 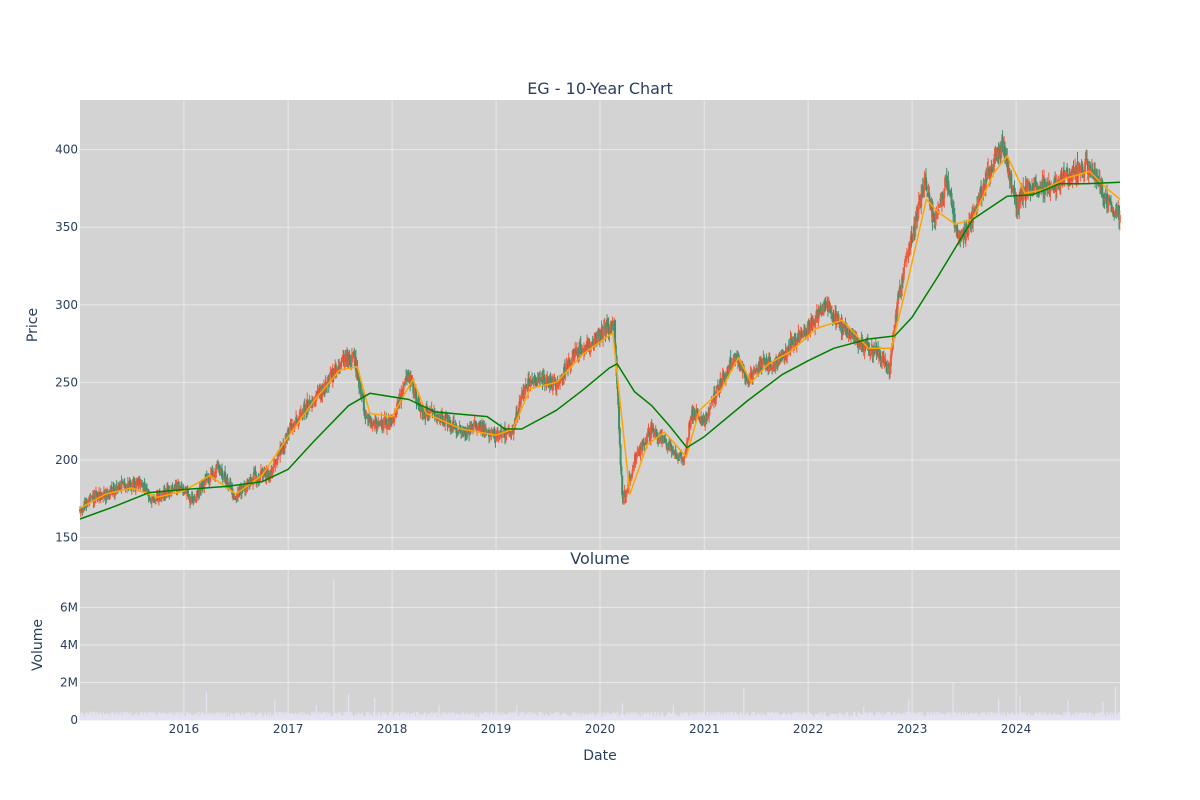 I want to click on price-y-tick-label: 400, so click(x=66, y=150).